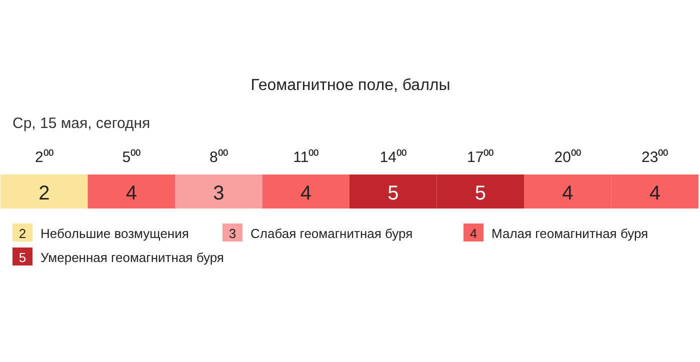  What do you see at coordinates (331, 233) in the screenshot?
I see `text: Слабая геомагнитная буря` at bounding box center [331, 233].